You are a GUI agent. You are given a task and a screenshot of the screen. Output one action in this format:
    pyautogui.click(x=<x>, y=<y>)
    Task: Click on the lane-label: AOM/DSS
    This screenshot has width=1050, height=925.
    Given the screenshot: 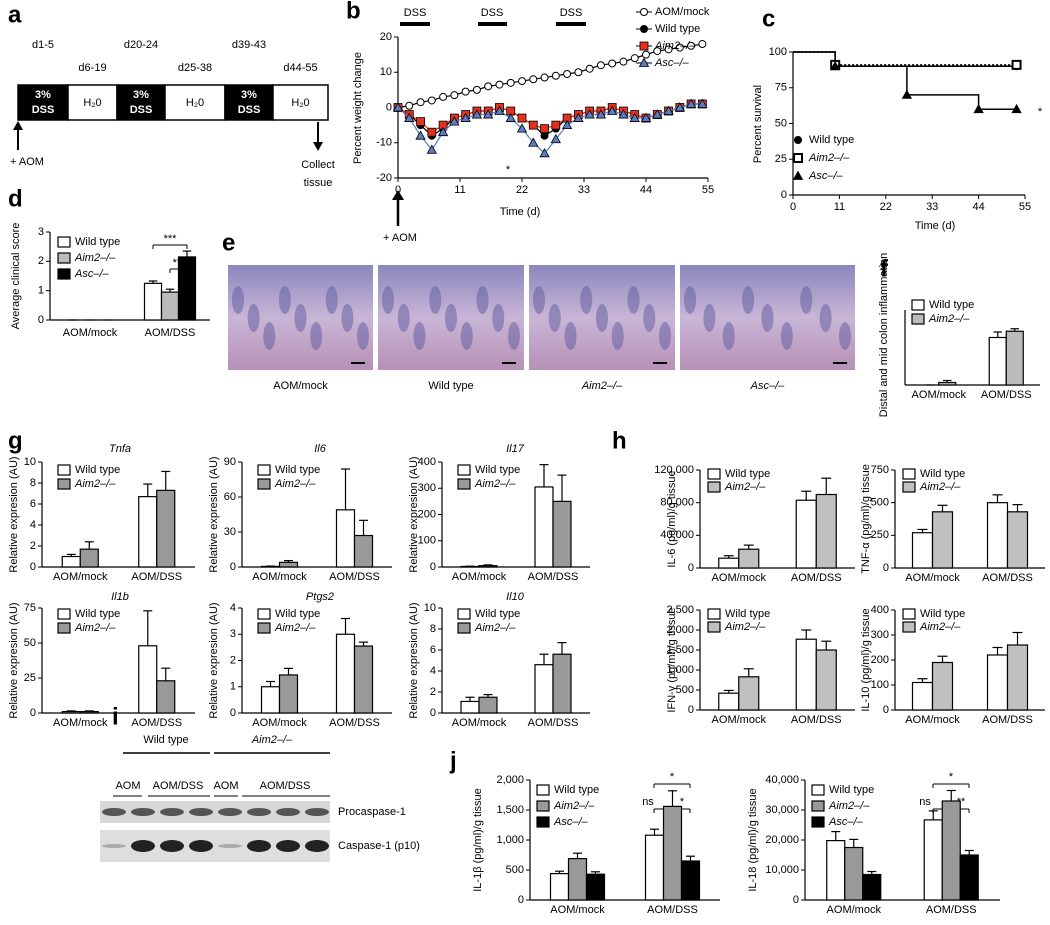 What is the action you would take?
    pyautogui.click(x=178, y=786)
    